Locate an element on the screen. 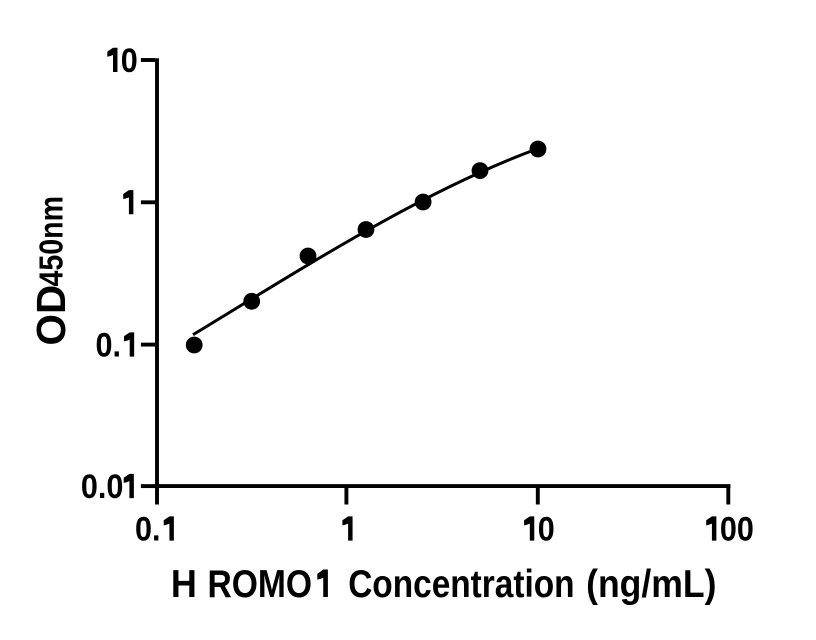 The image size is (816, 640). svg-text: OD is located at coordinates (51, 315).